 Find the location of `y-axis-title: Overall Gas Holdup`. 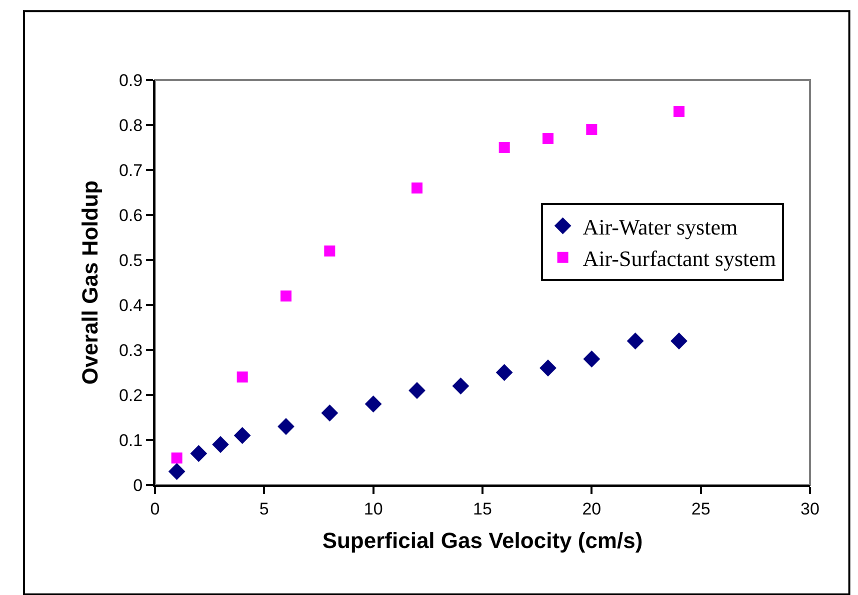

y-axis-title: Overall Gas Holdup is located at coordinates (89, 282).